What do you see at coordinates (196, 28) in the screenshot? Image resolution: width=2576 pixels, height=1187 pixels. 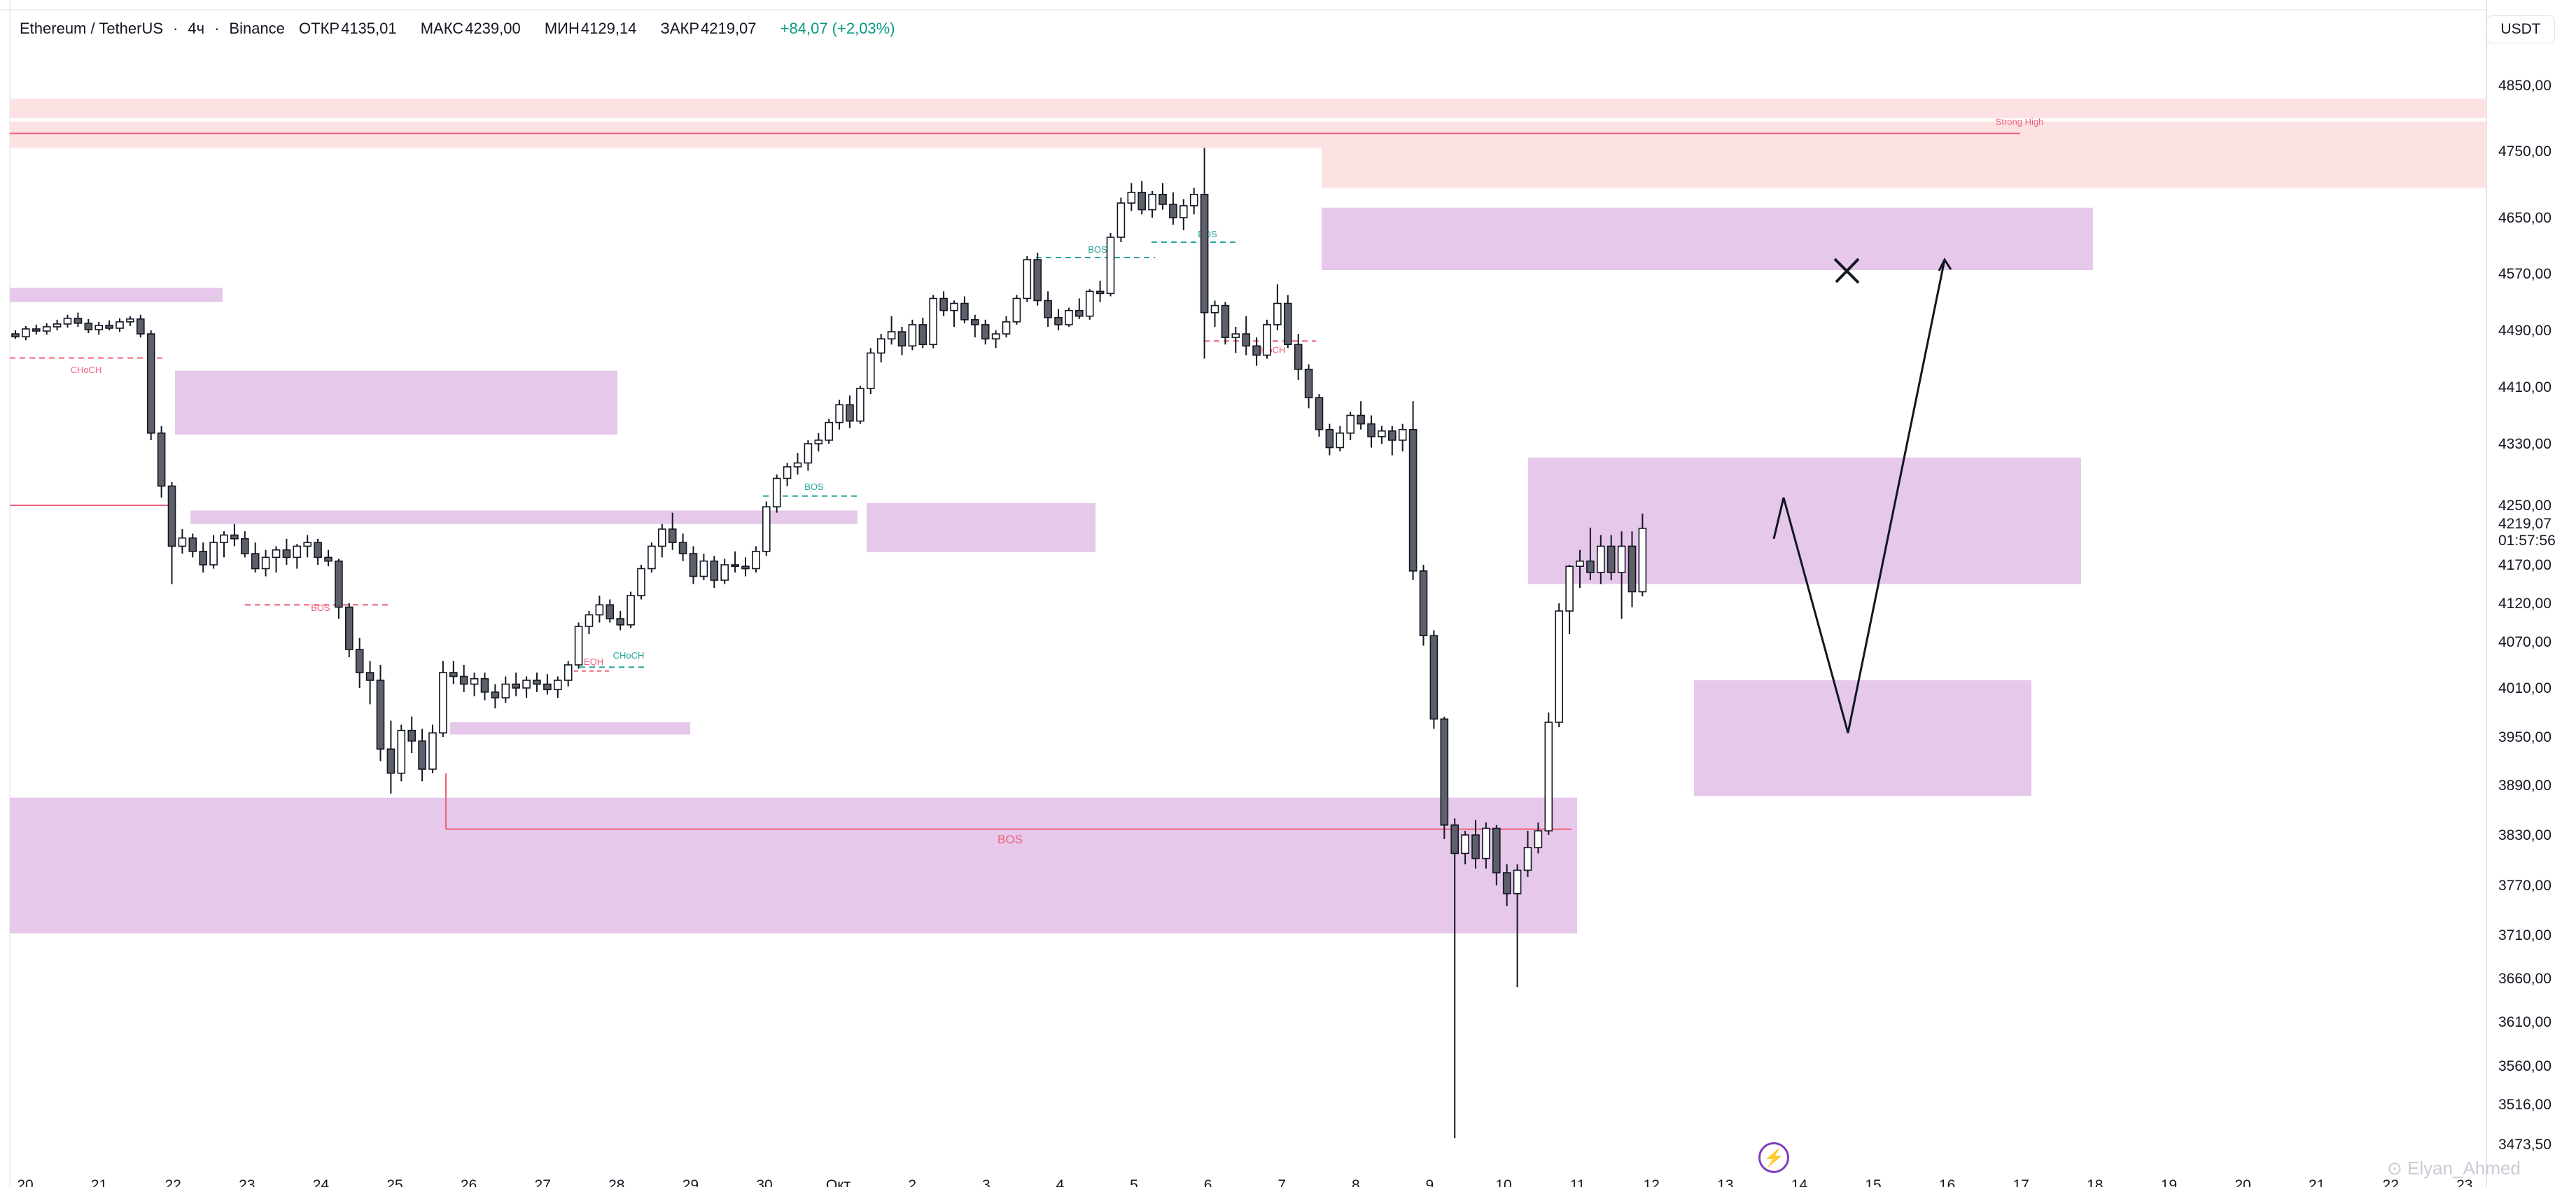 I see `timeframe: 4ч` at bounding box center [196, 28].